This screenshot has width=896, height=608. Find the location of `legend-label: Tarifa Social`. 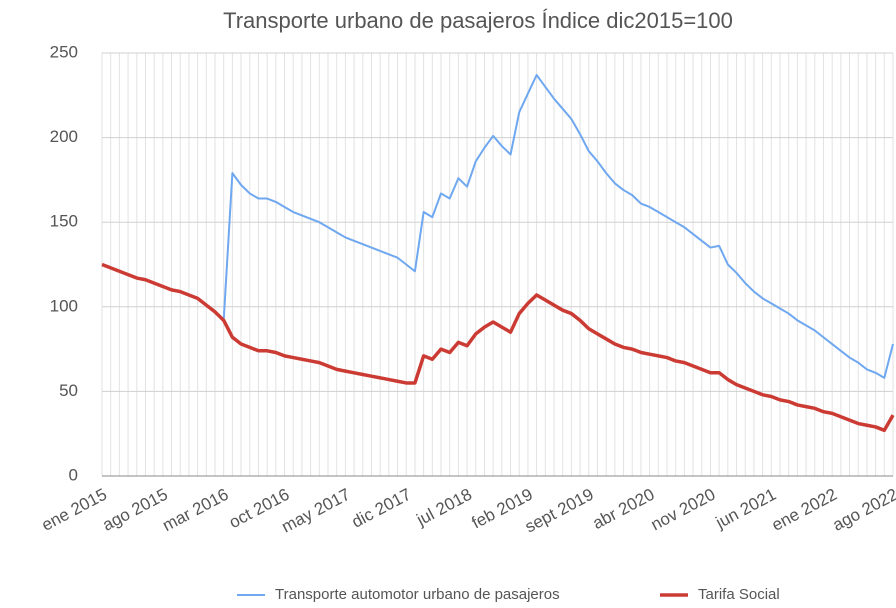

legend-label: Tarifa Social is located at coordinates (739, 594).